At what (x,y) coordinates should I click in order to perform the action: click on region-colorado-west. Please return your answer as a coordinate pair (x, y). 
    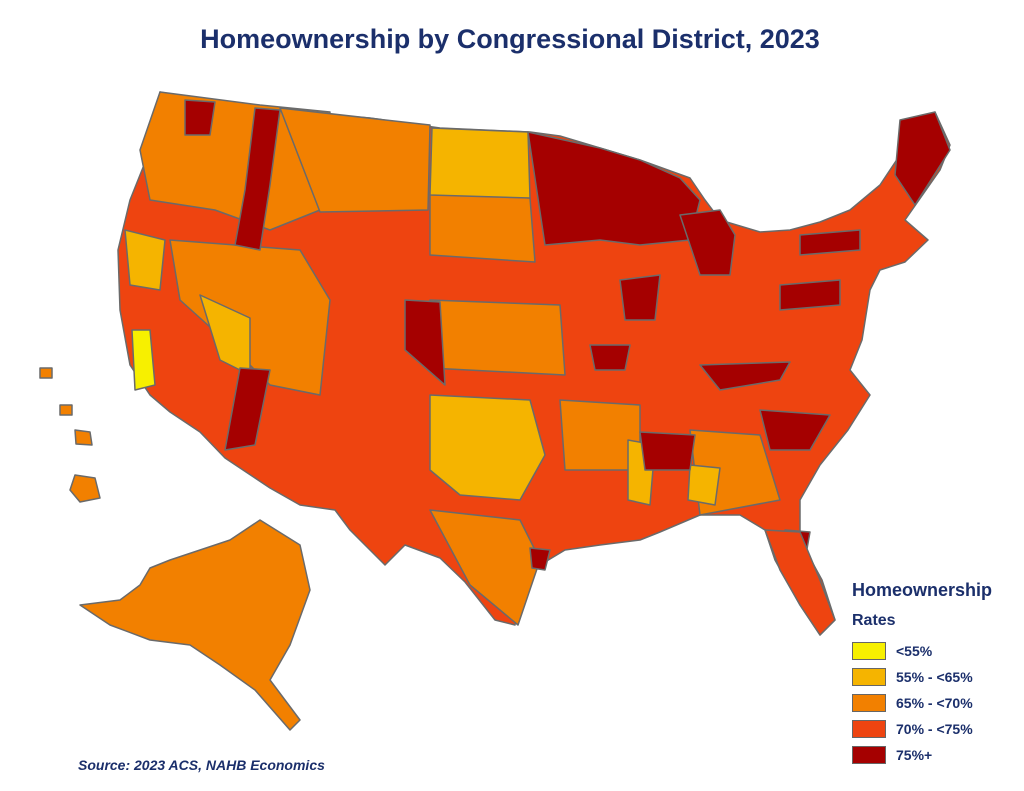
    Looking at the image, I should click on (425, 342).